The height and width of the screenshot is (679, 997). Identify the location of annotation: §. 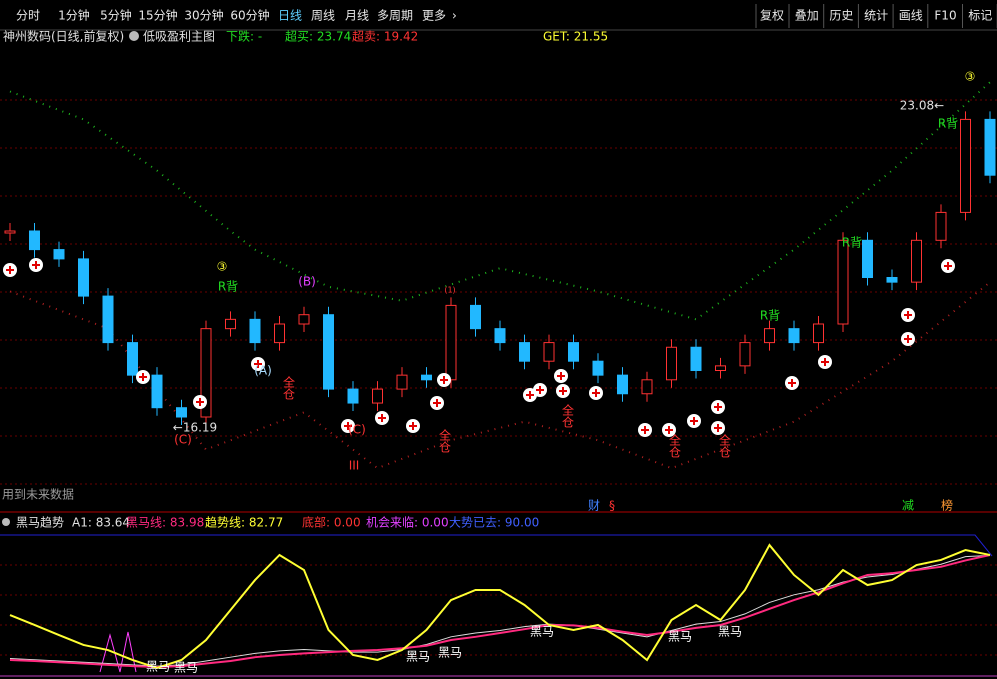
(612, 506).